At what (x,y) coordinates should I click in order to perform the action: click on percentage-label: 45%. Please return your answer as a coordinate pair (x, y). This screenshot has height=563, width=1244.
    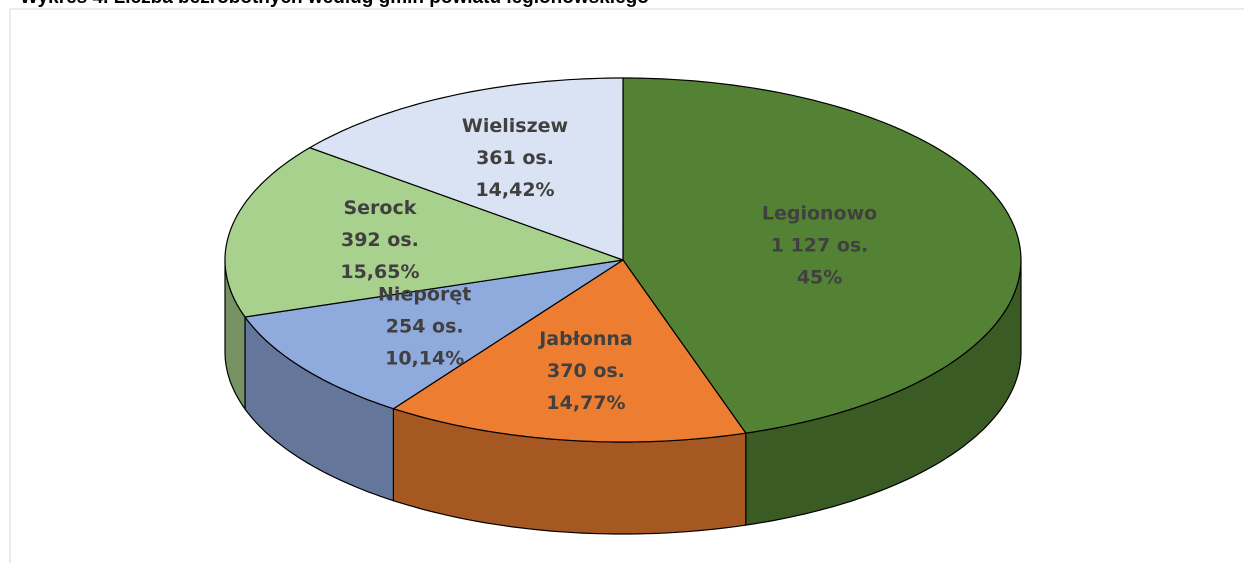
    Looking at the image, I should click on (819, 277).